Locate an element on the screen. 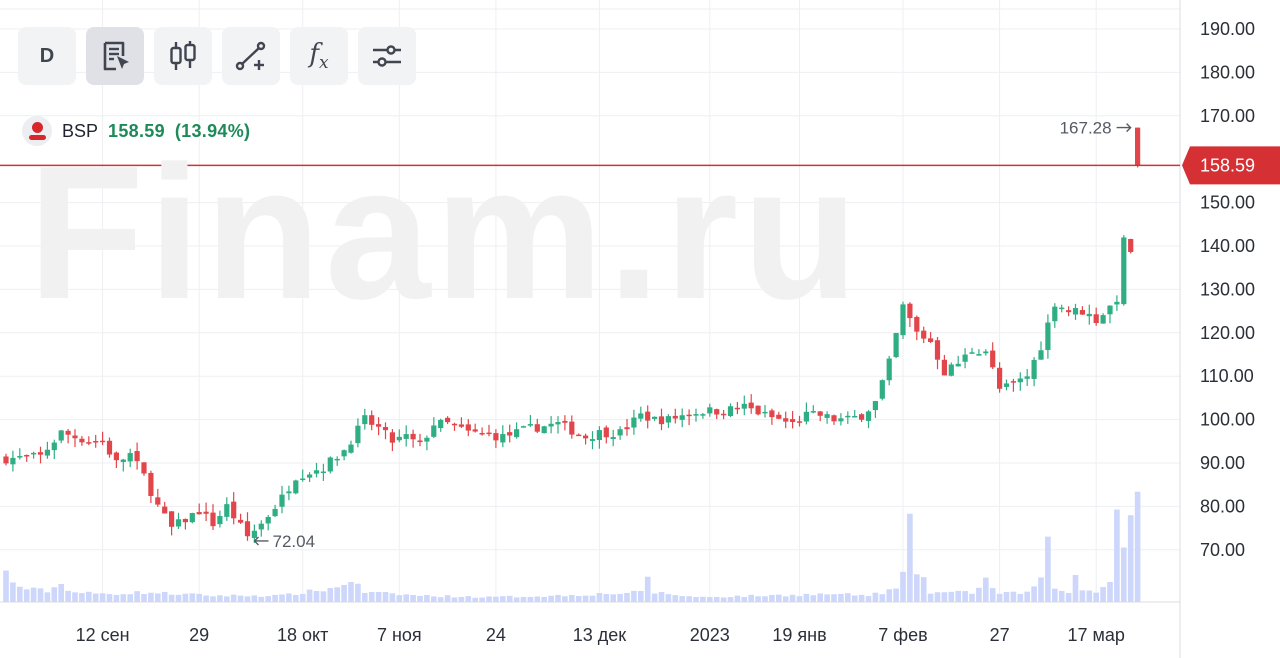  ticker-symbol: BSP is located at coordinates (80, 130).